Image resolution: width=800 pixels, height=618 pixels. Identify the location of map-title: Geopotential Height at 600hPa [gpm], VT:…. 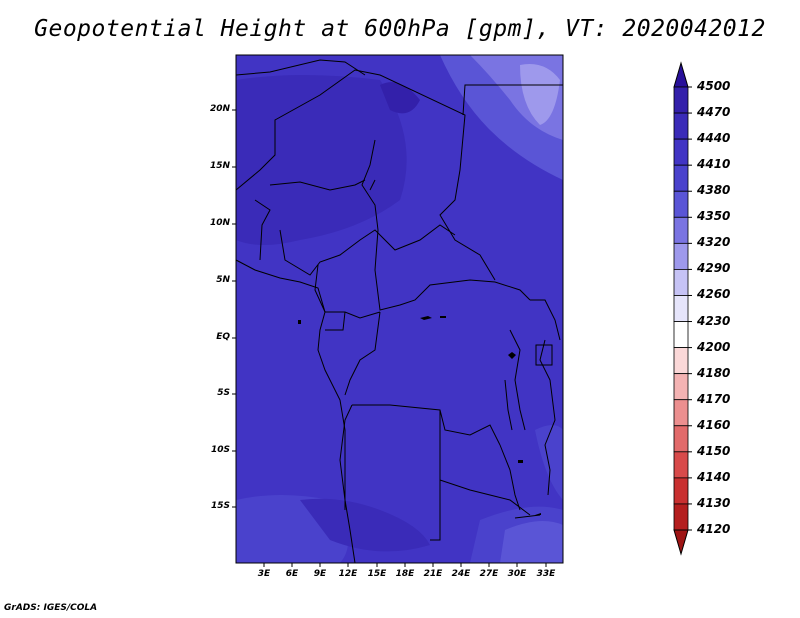
(400, 29).